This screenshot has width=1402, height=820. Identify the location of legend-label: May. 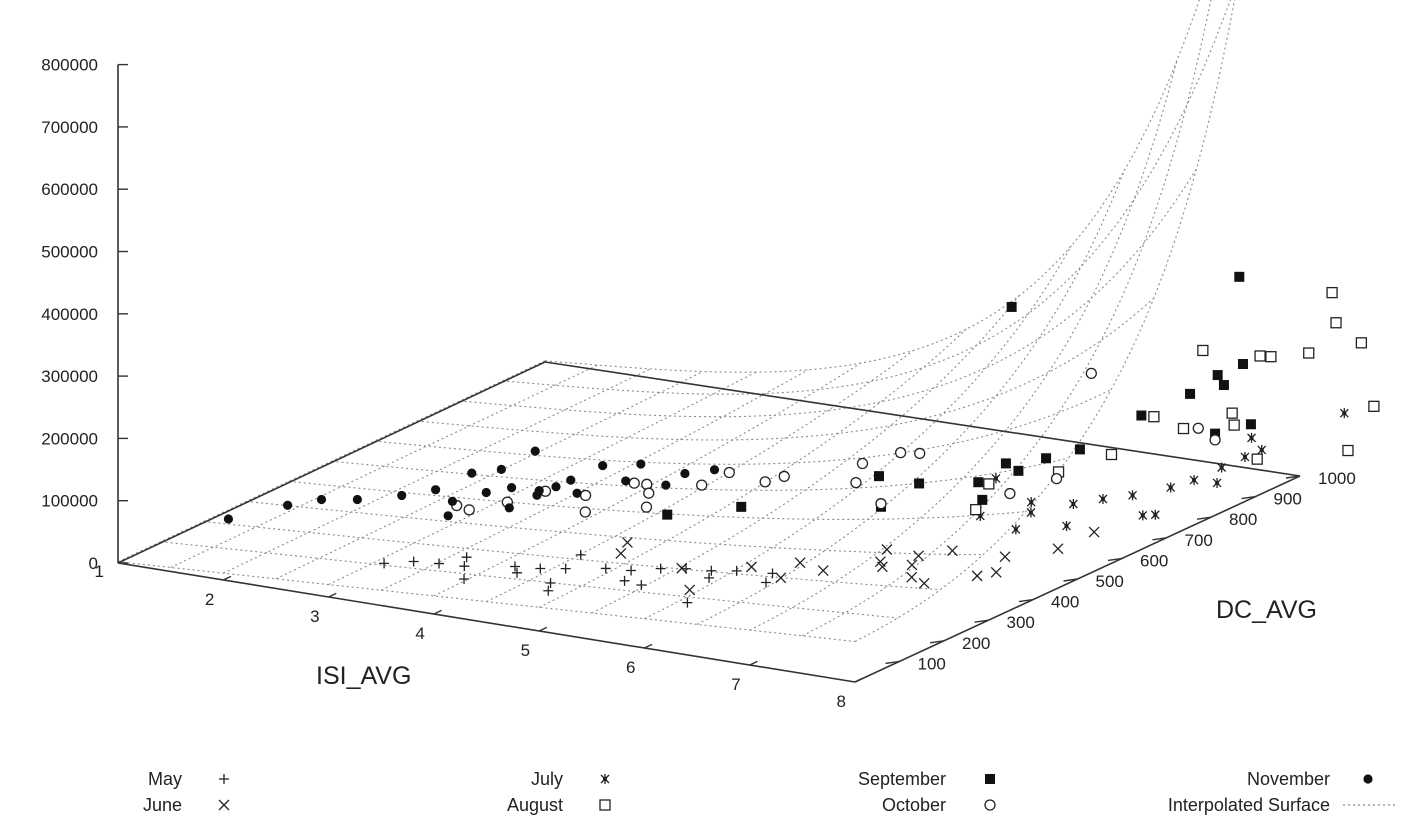
(165, 779).